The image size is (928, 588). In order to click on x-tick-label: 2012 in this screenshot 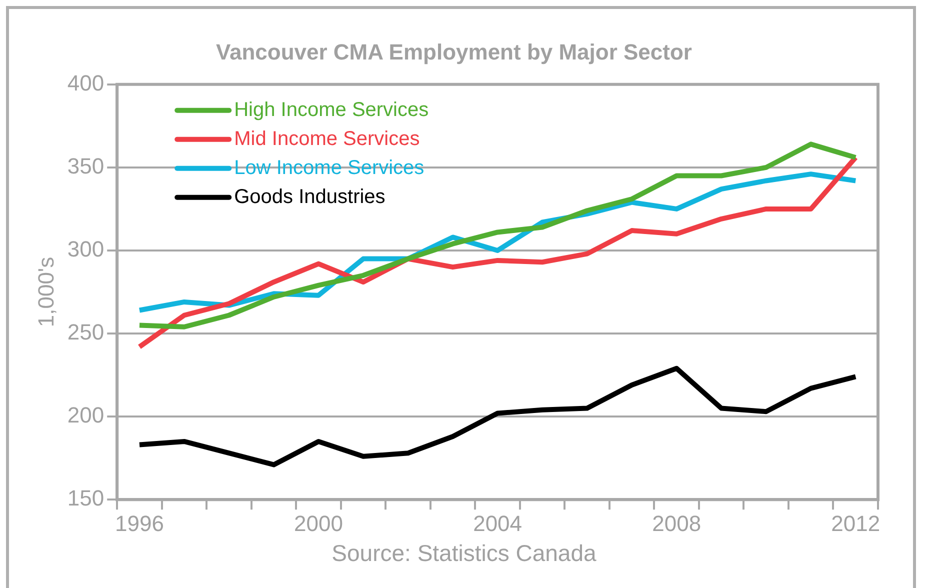, I will do `click(855, 523)`.